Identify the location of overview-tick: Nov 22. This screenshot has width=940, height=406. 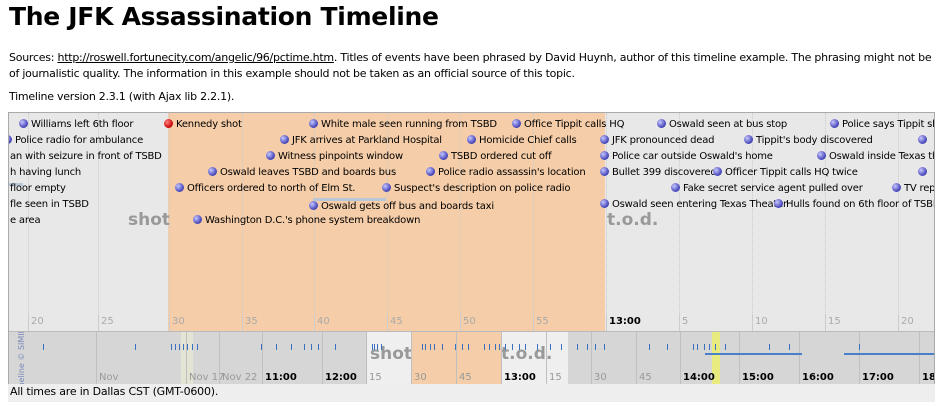
(238, 358).